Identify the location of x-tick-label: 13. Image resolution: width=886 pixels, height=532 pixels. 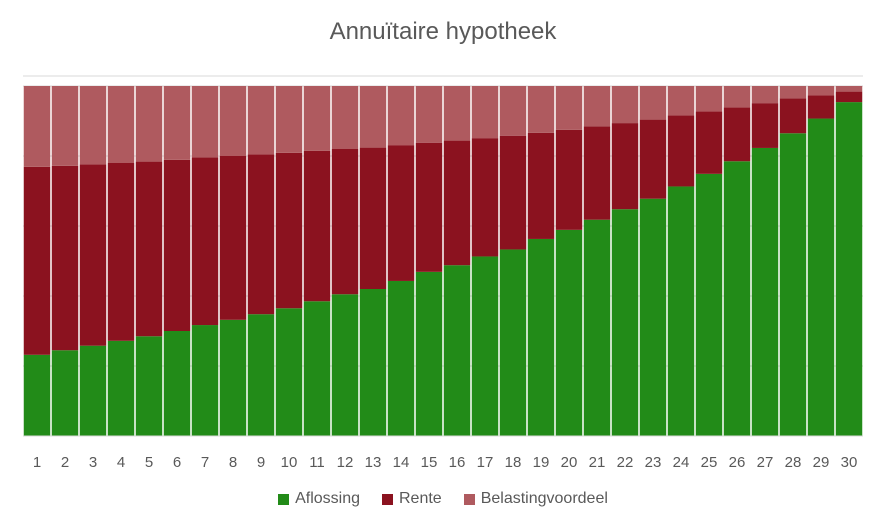
(373, 462).